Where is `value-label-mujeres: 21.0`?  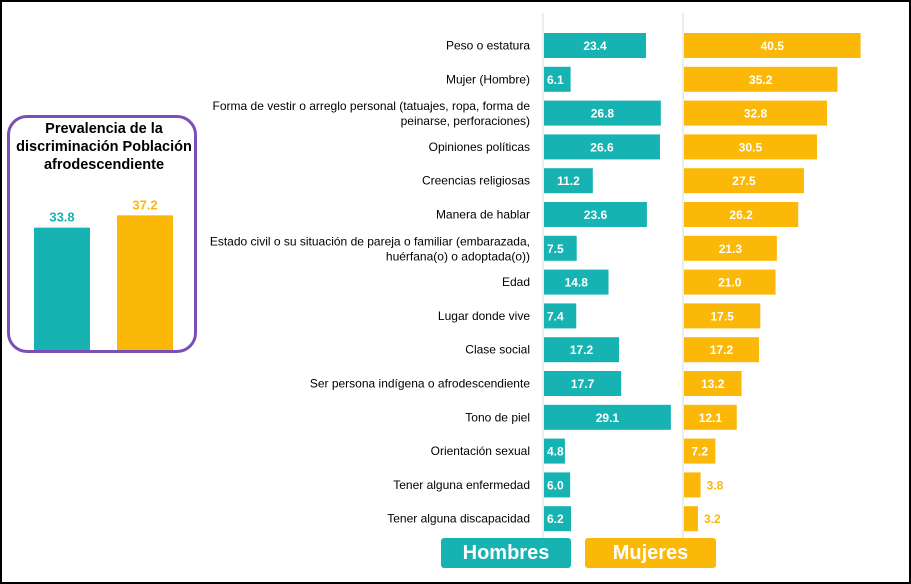
value-label-mujeres: 21.0 is located at coordinates (730, 283).